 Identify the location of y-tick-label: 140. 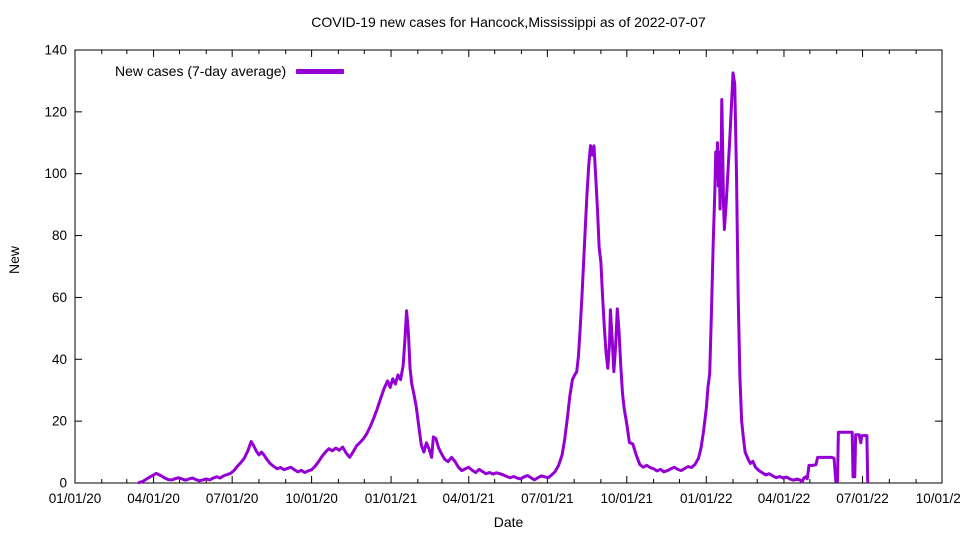
(55, 50).